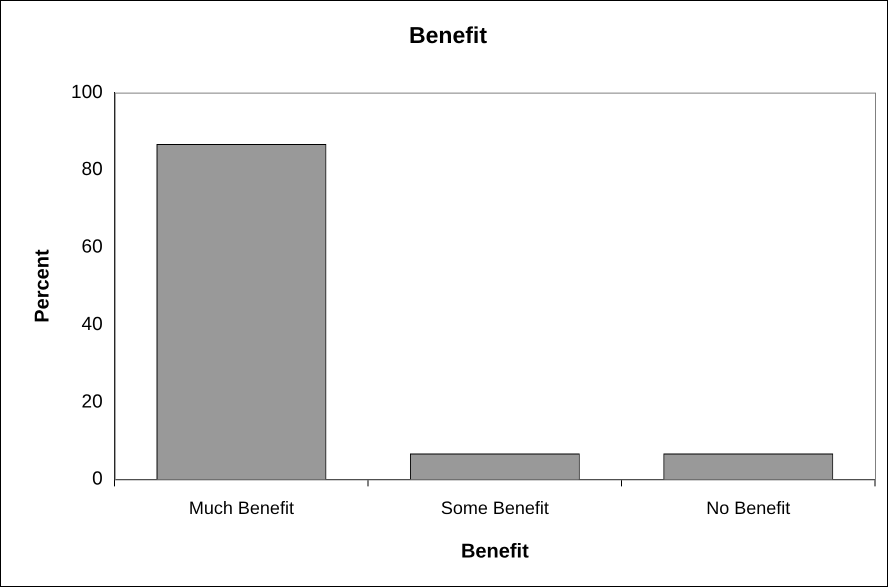  What do you see at coordinates (43, 285) in the screenshot?
I see `y-axis-title: Percent` at bounding box center [43, 285].